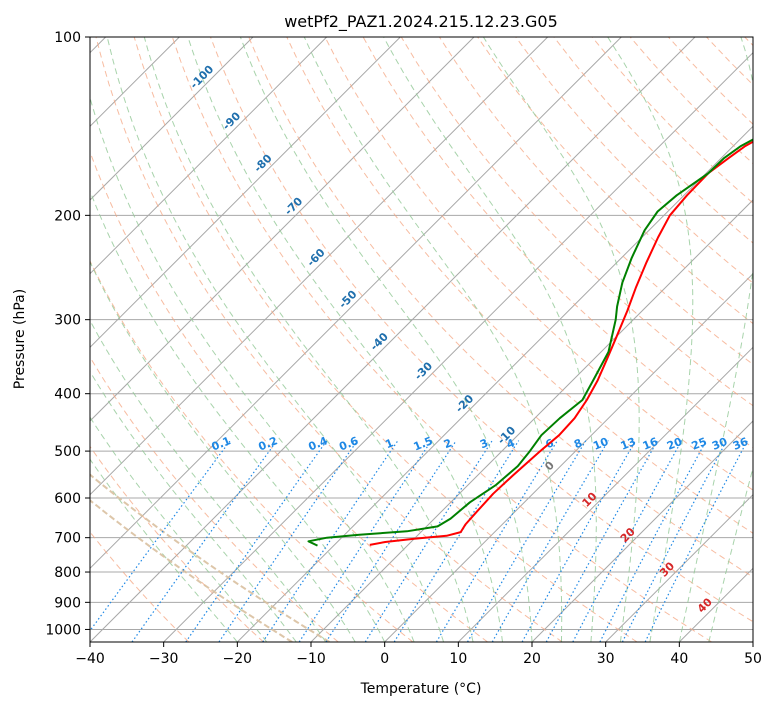 The image size is (775, 708). I want to click on x-axis: −40 −30 −20 −10 0 10 20 30 40 50, so click(418, 654).